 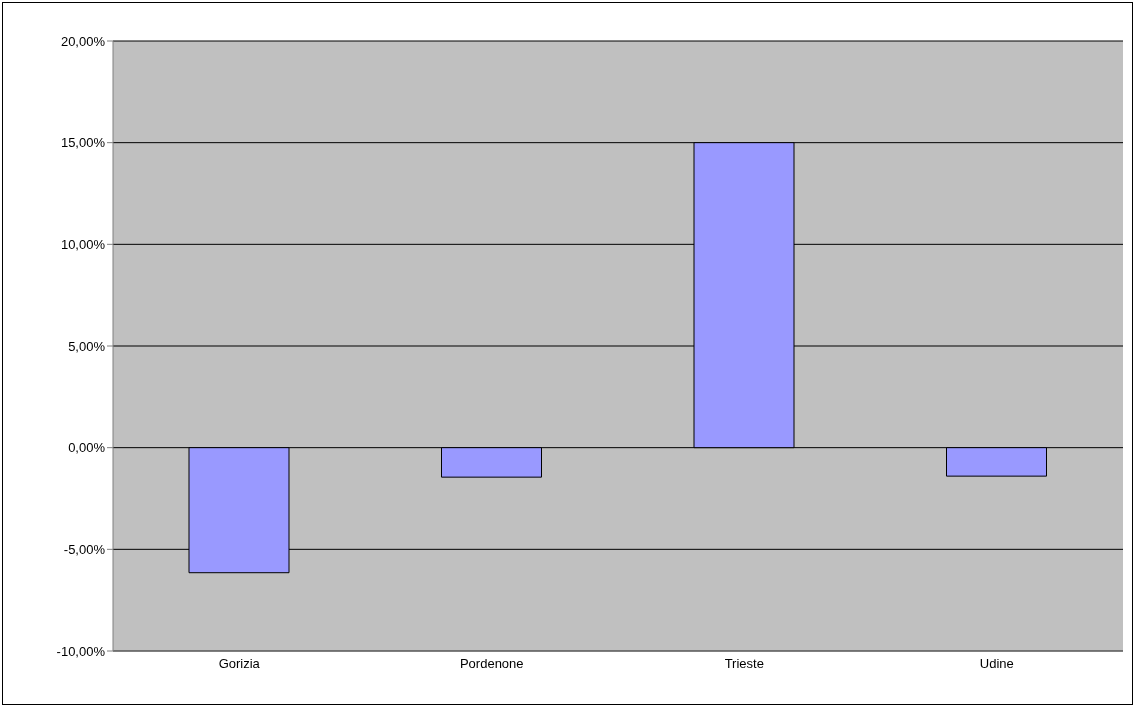 What do you see at coordinates (87, 346) in the screenshot?
I see `y-tick-label: 5,00%` at bounding box center [87, 346].